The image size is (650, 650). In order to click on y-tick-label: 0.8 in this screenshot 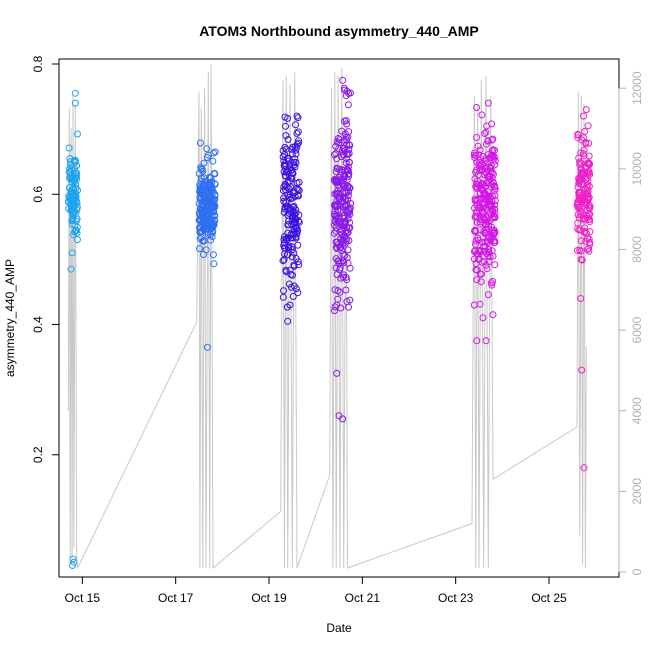, I will do `click(38, 63)`.